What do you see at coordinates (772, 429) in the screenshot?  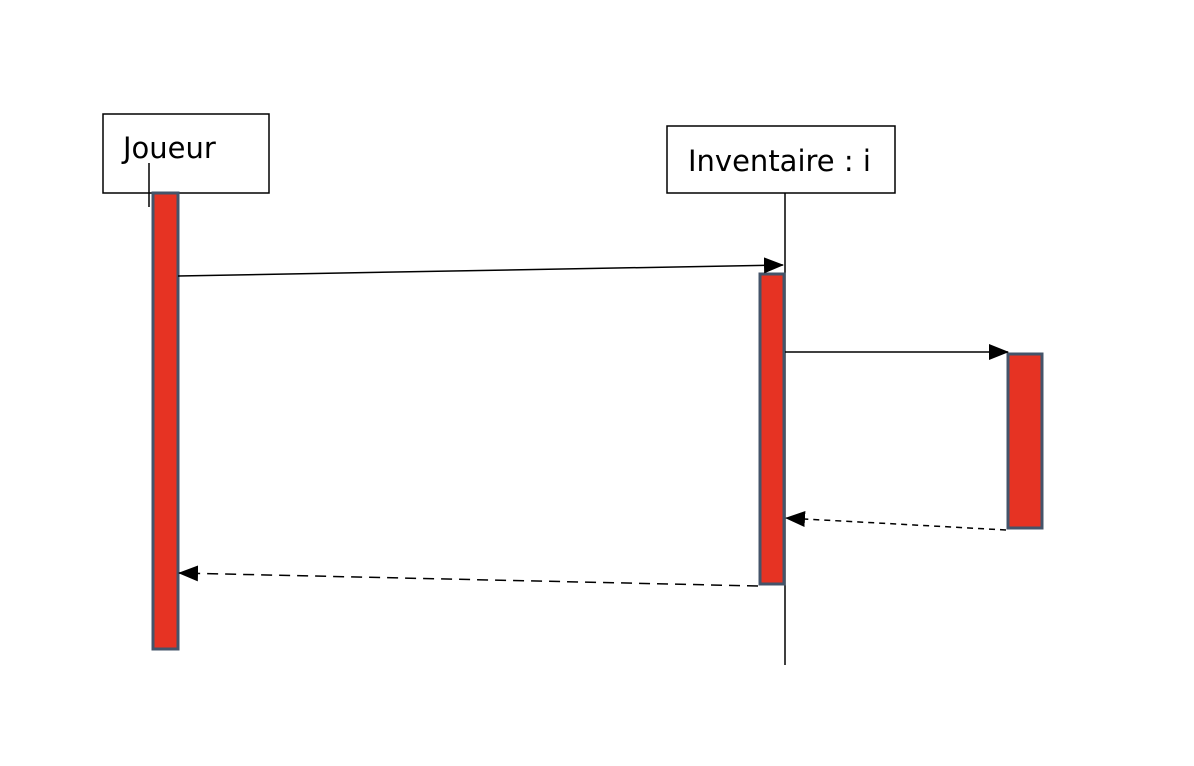 I see `activation-bar-inventaire` at bounding box center [772, 429].